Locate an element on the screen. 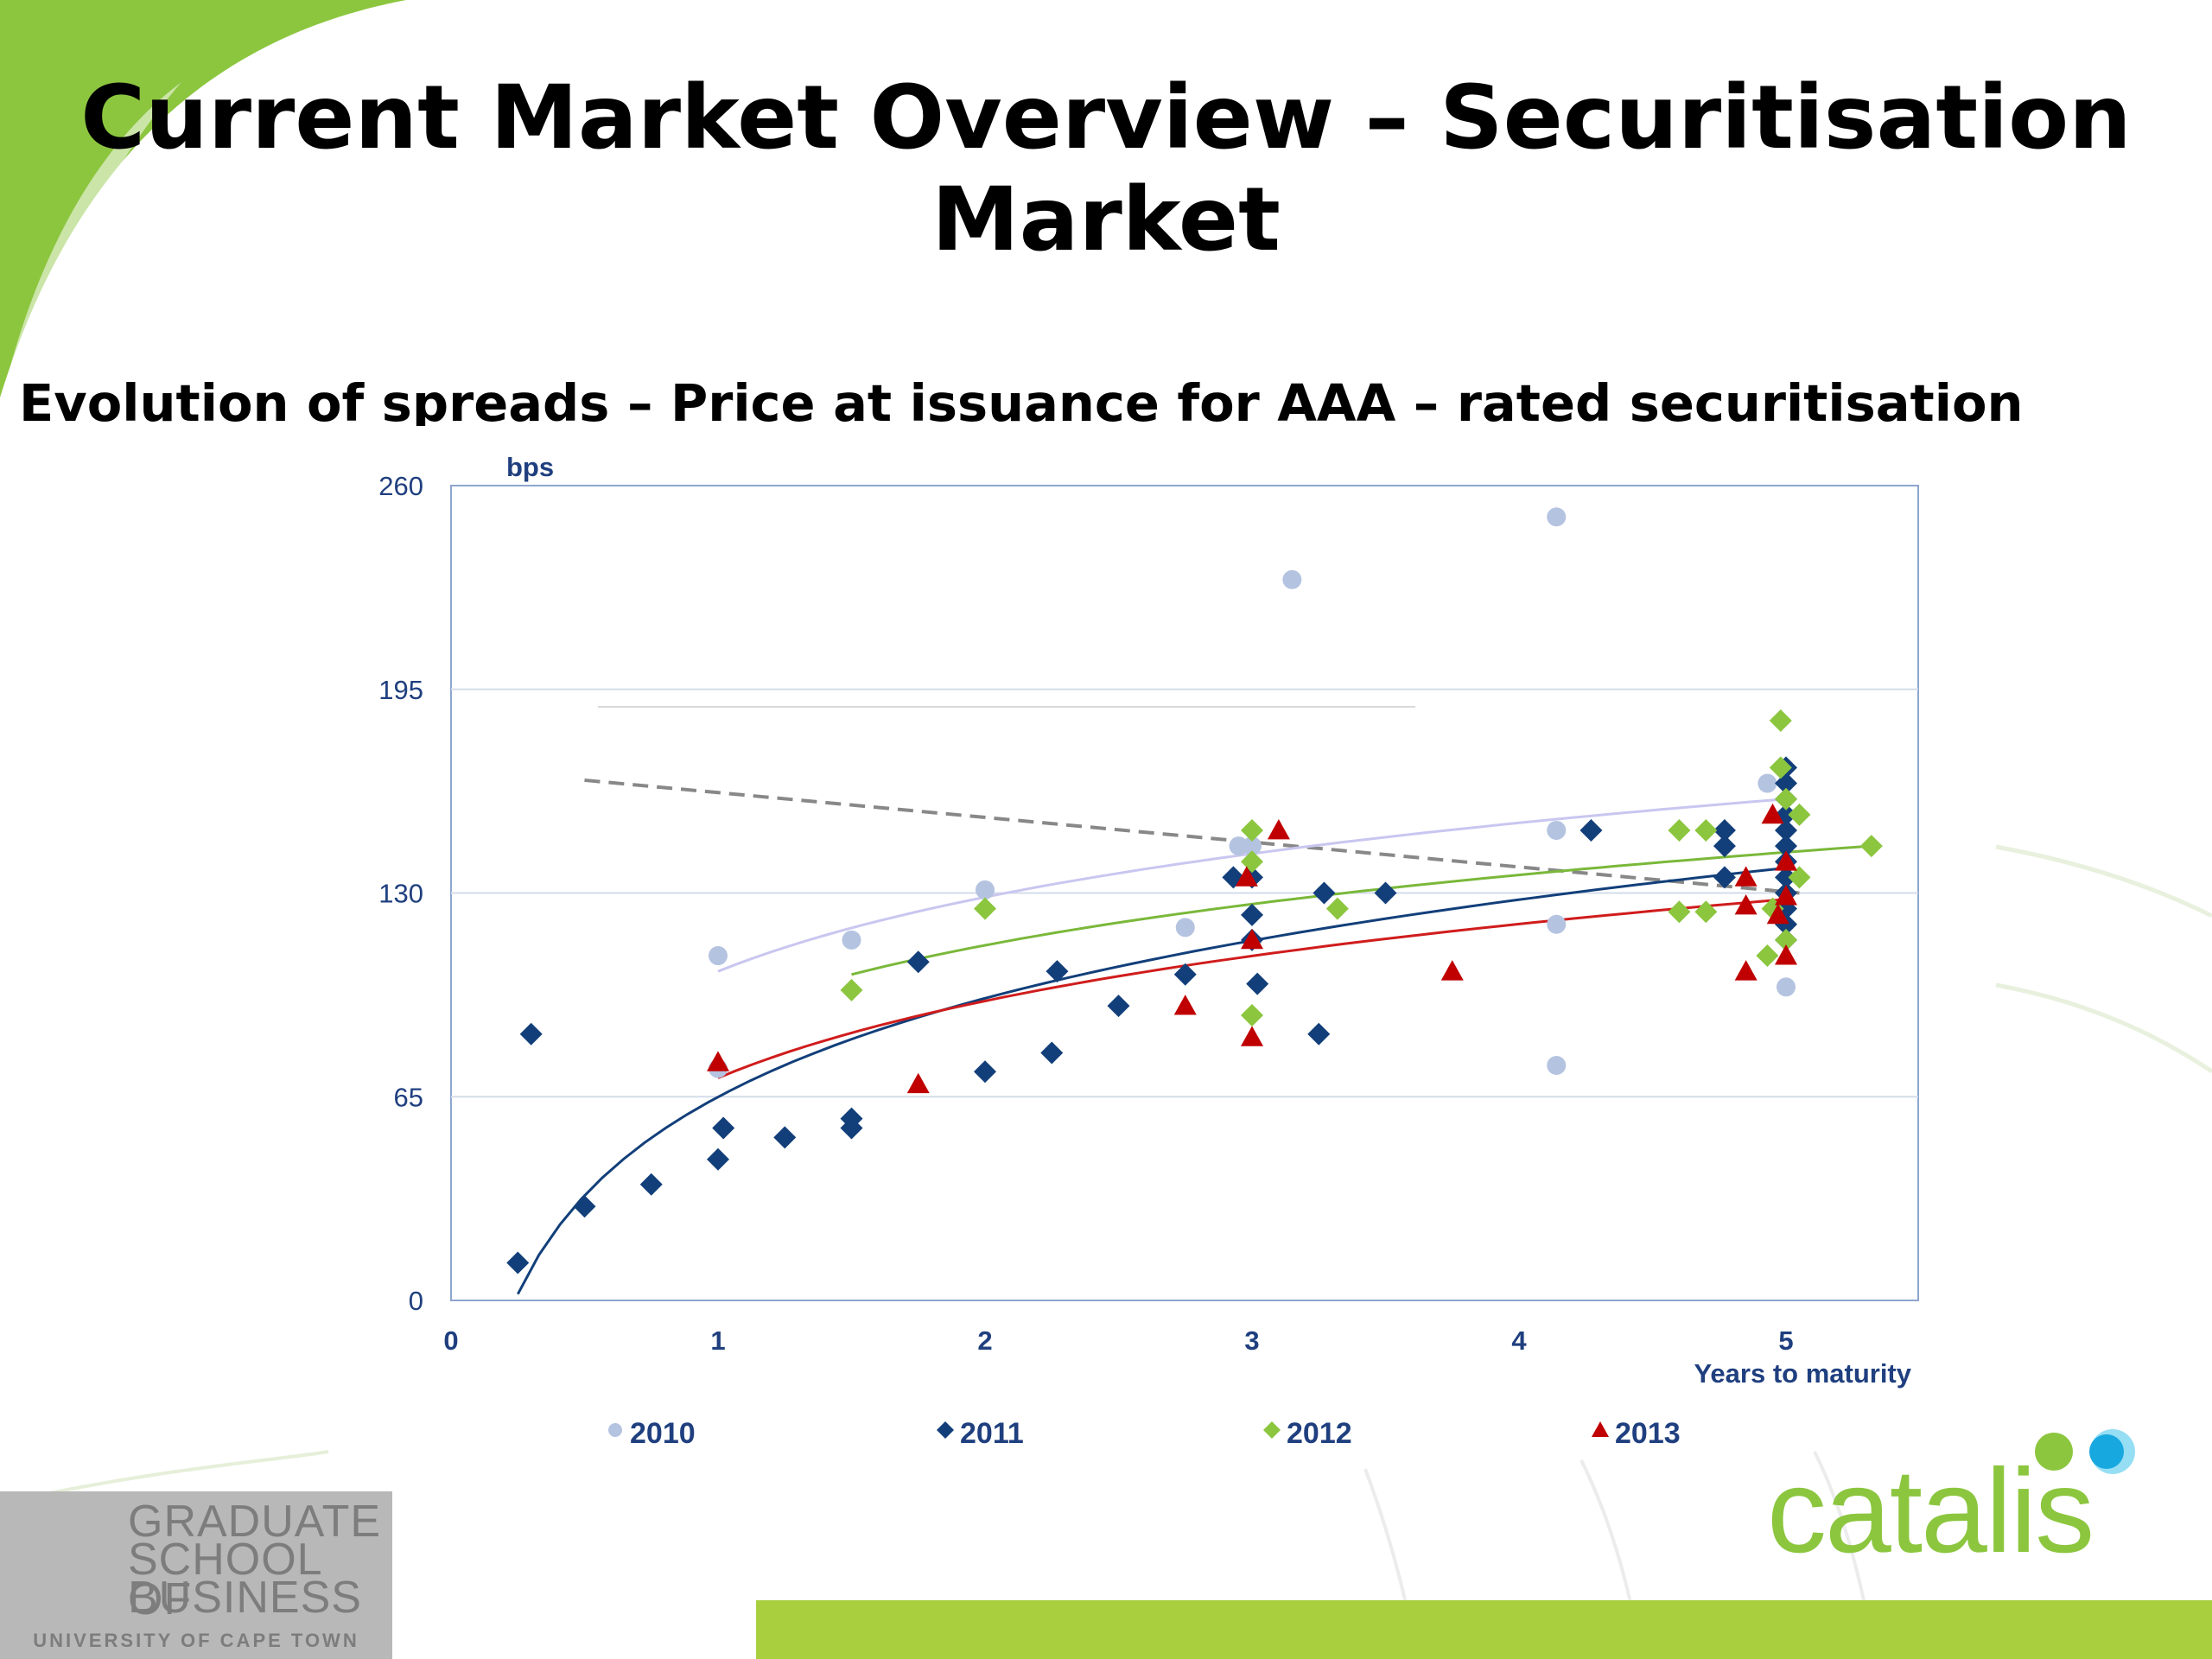 The width and height of the screenshot is (2212, 1659). legend-marker-2013 is located at coordinates (1600, 1429).